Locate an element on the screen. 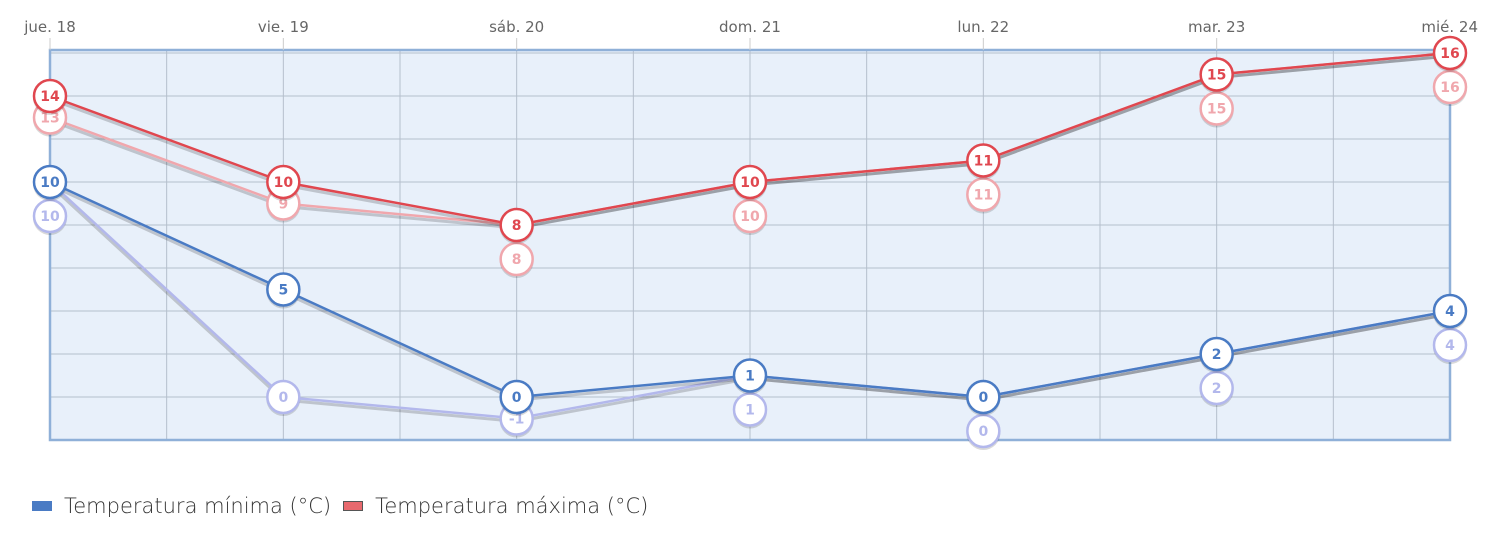 The width and height of the screenshot is (1505, 542). legend-swatch-max is located at coordinates (353, 506).